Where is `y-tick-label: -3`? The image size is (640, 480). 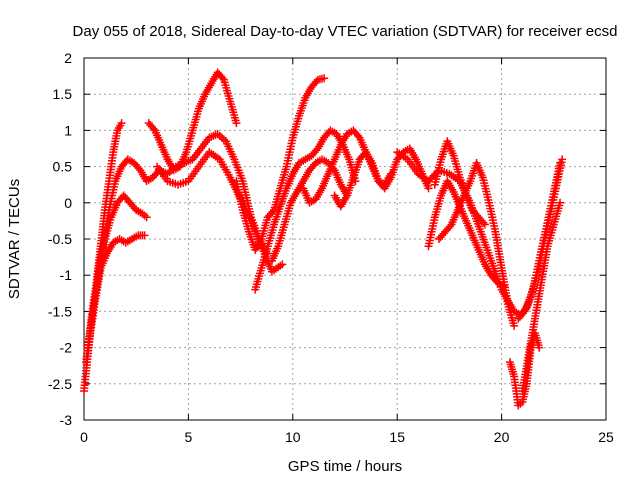
y-tick-label: -3 is located at coordinates (66, 420).